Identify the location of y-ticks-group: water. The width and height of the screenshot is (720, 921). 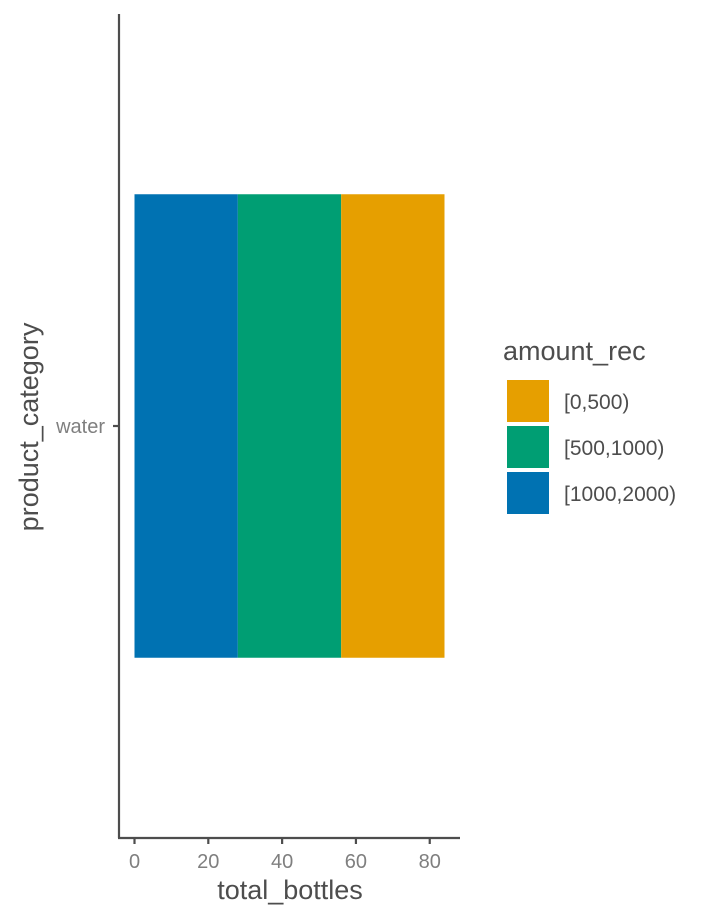
(87, 427).